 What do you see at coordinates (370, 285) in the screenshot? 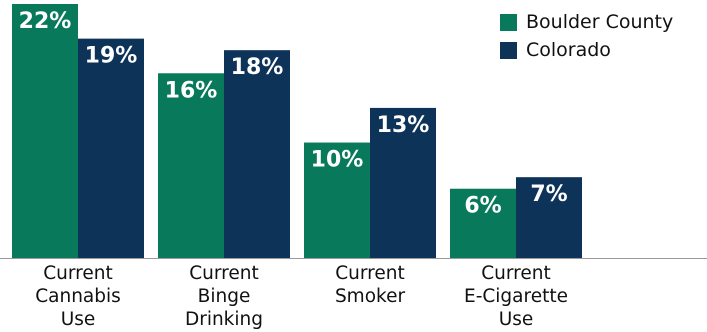
I see `category-label-3: Current Smoker` at bounding box center [370, 285].